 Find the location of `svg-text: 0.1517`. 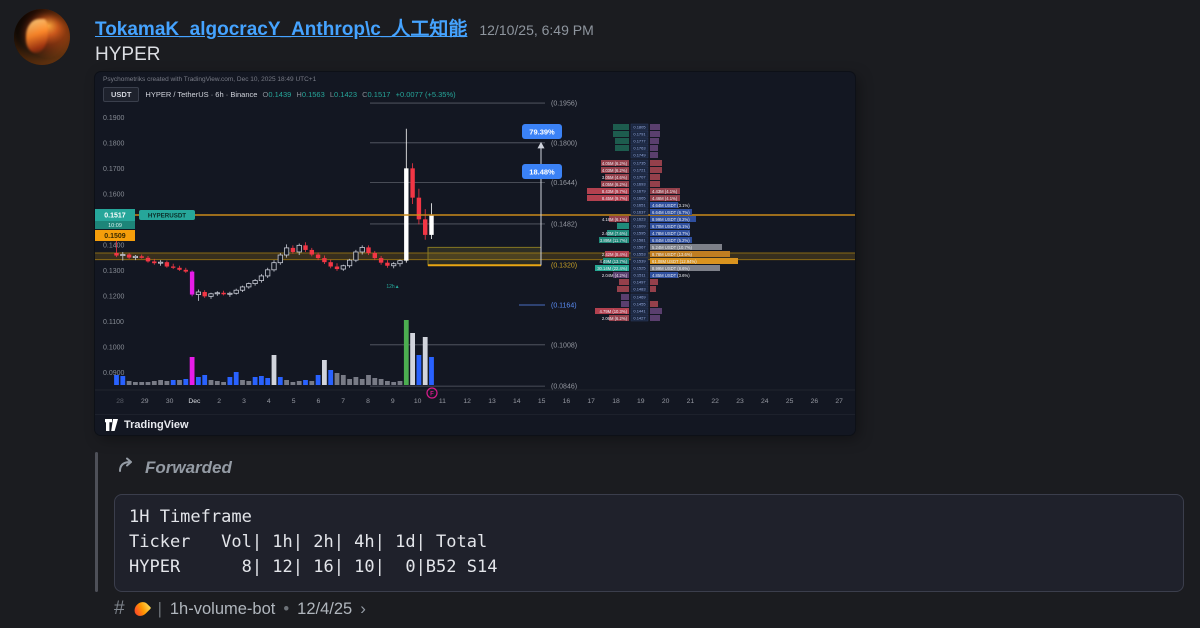

svg-text: 0.1517 is located at coordinates (115, 216).